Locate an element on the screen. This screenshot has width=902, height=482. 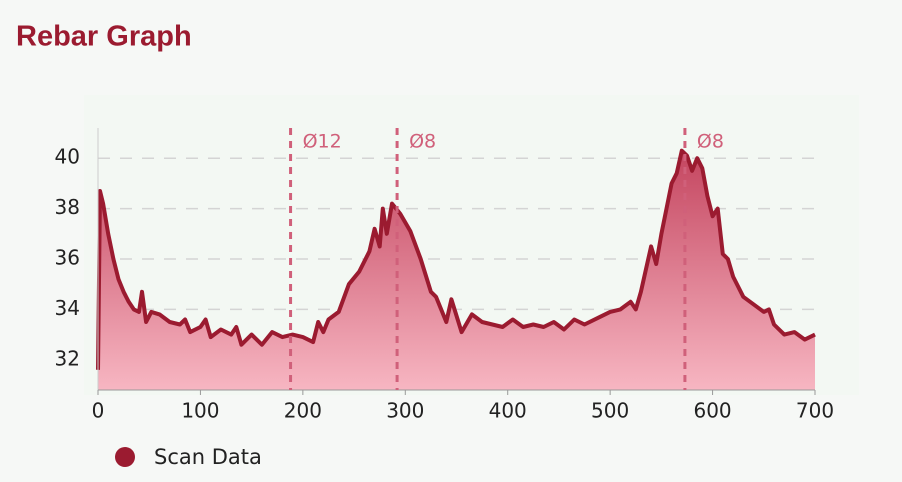
x-tick-label: 600 is located at coordinates (712, 411).